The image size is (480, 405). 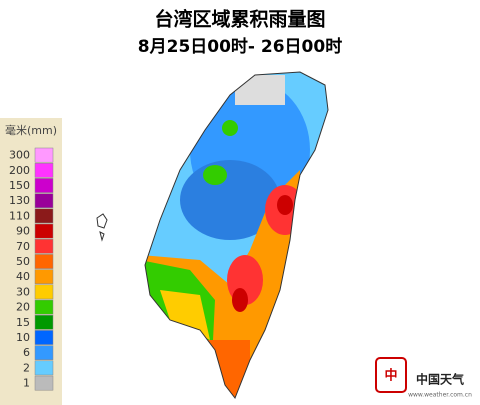 I want to click on legend-label: 90, so click(x=23, y=231).